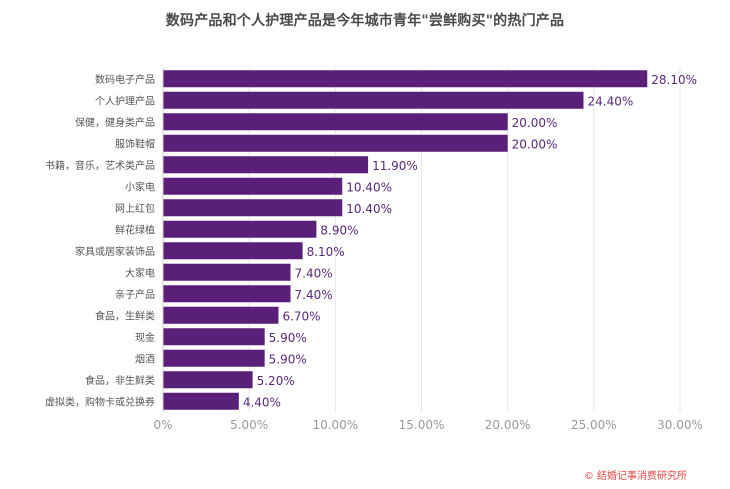 This screenshot has height=489, width=730. What do you see at coordinates (115, 251) in the screenshot?
I see `category-label: 家具或居家装饰品` at bounding box center [115, 251].